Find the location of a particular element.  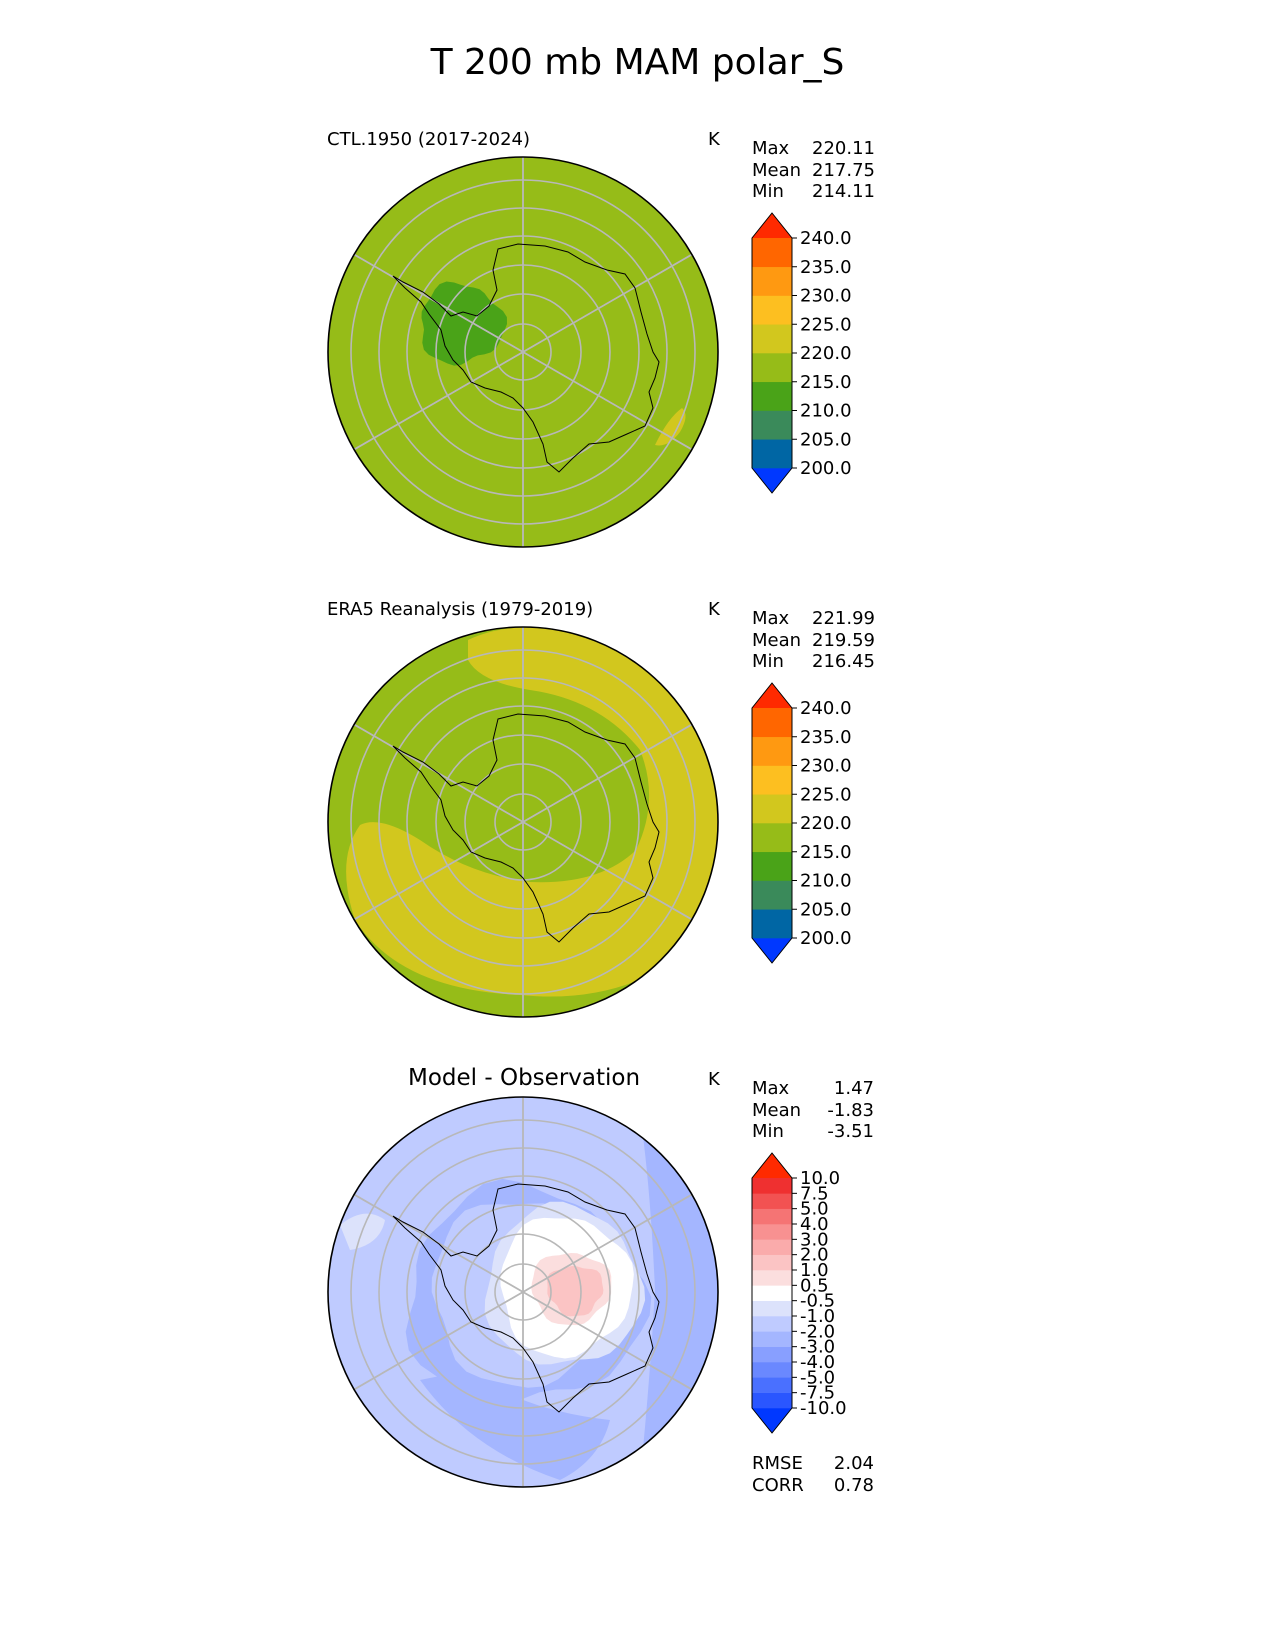

panel-1-stats: Max 220.11 Mean 217.75 Min 214.11 is located at coordinates (813, 170).